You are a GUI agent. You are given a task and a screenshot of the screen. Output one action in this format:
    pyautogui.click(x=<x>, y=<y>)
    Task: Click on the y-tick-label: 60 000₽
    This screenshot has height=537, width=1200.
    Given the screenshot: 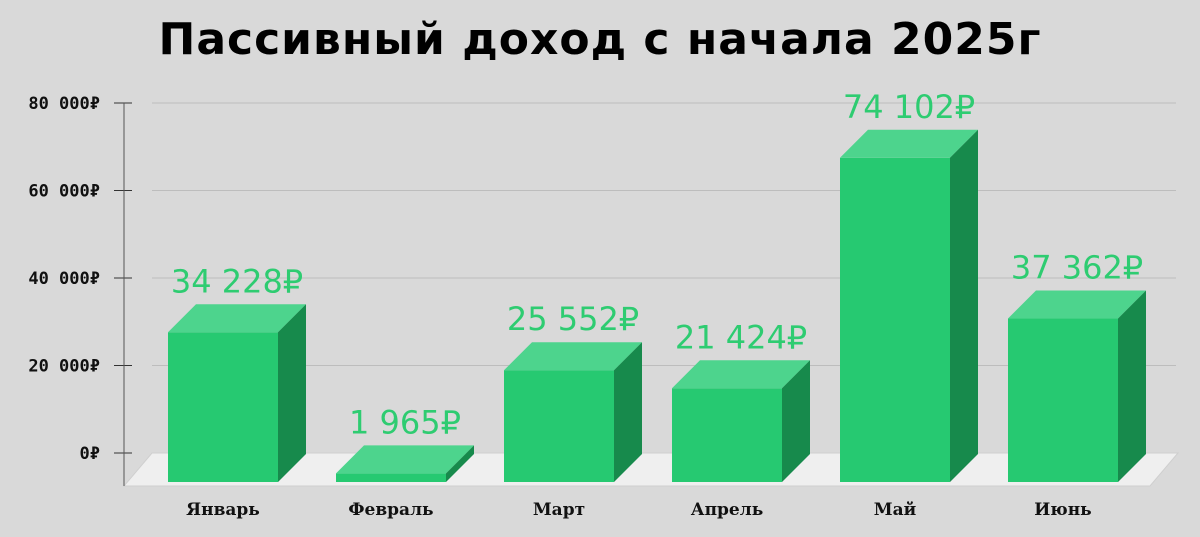 What is the action you would take?
    pyautogui.click(x=64, y=192)
    